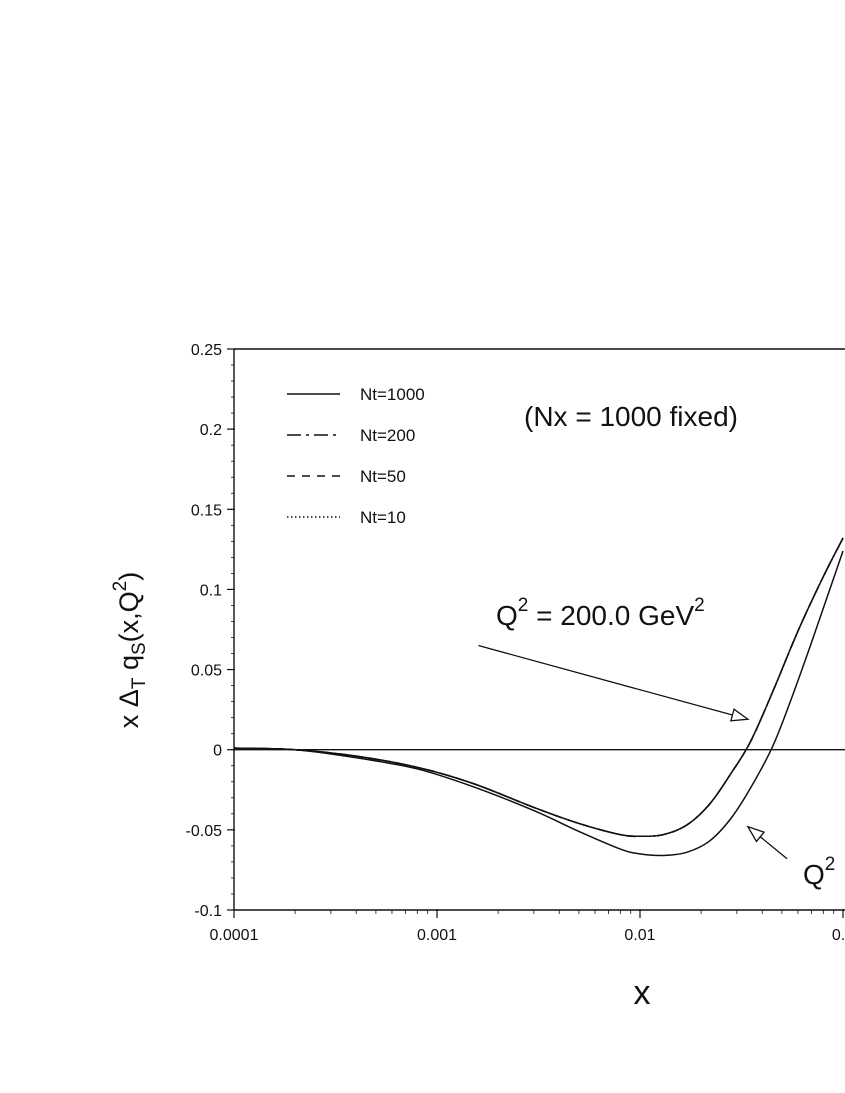  What do you see at coordinates (130, 650) in the screenshot?
I see `y-axis-label: x ΔT qS(x,Q2)` at bounding box center [130, 650].